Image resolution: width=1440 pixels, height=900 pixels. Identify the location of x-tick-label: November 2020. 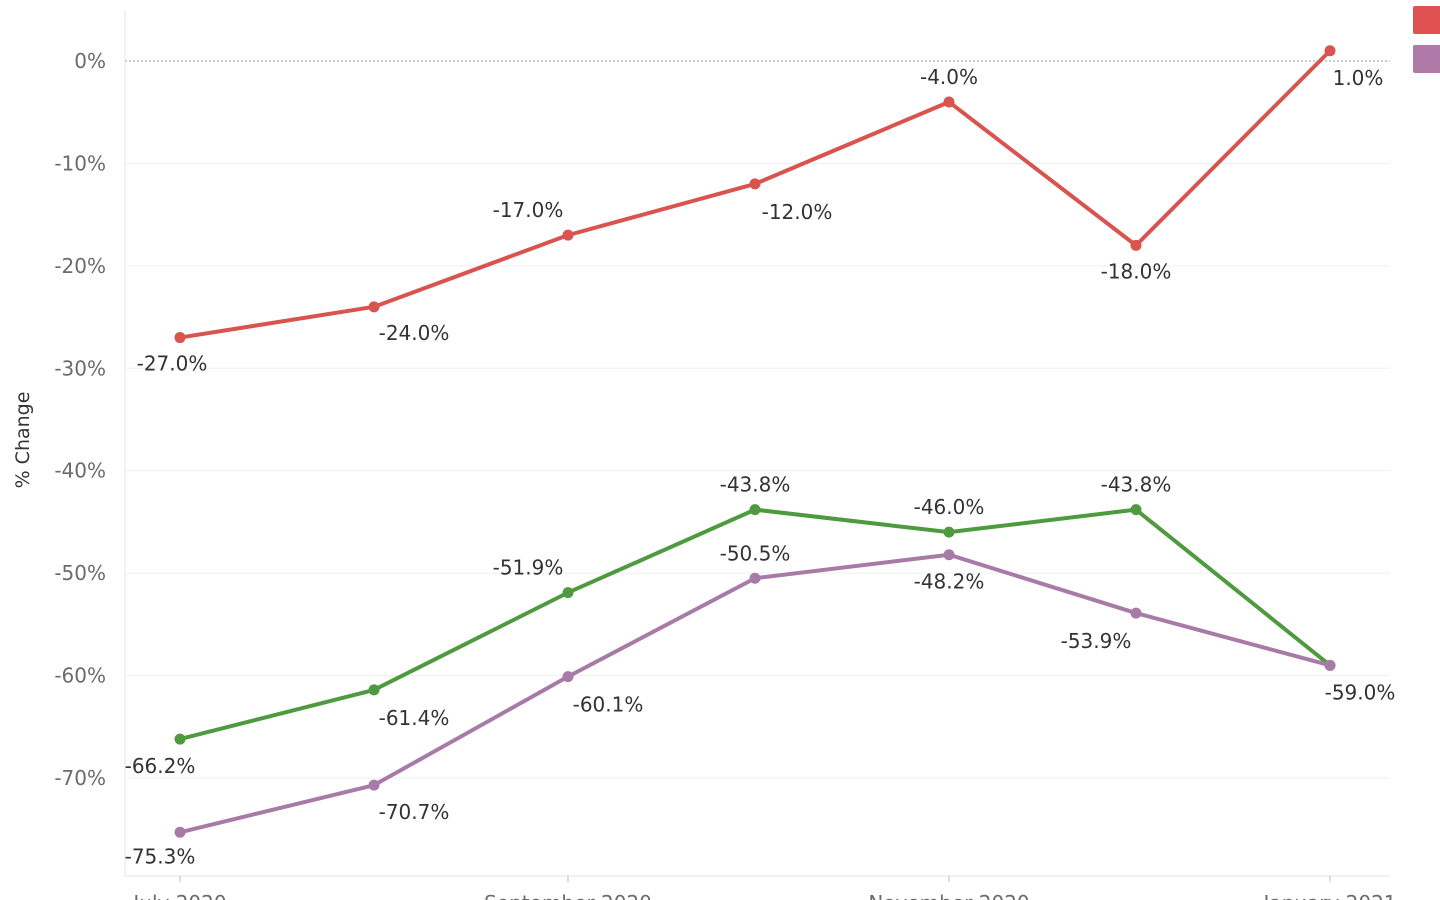
(948, 895).